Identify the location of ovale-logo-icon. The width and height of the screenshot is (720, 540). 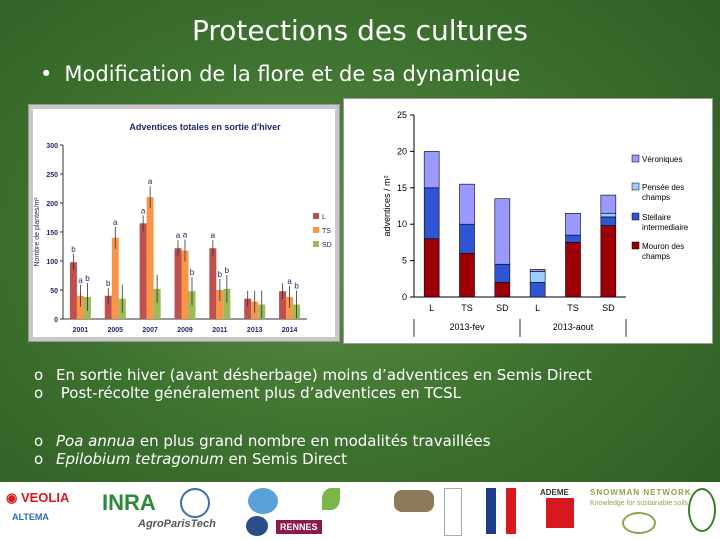
(639, 523).